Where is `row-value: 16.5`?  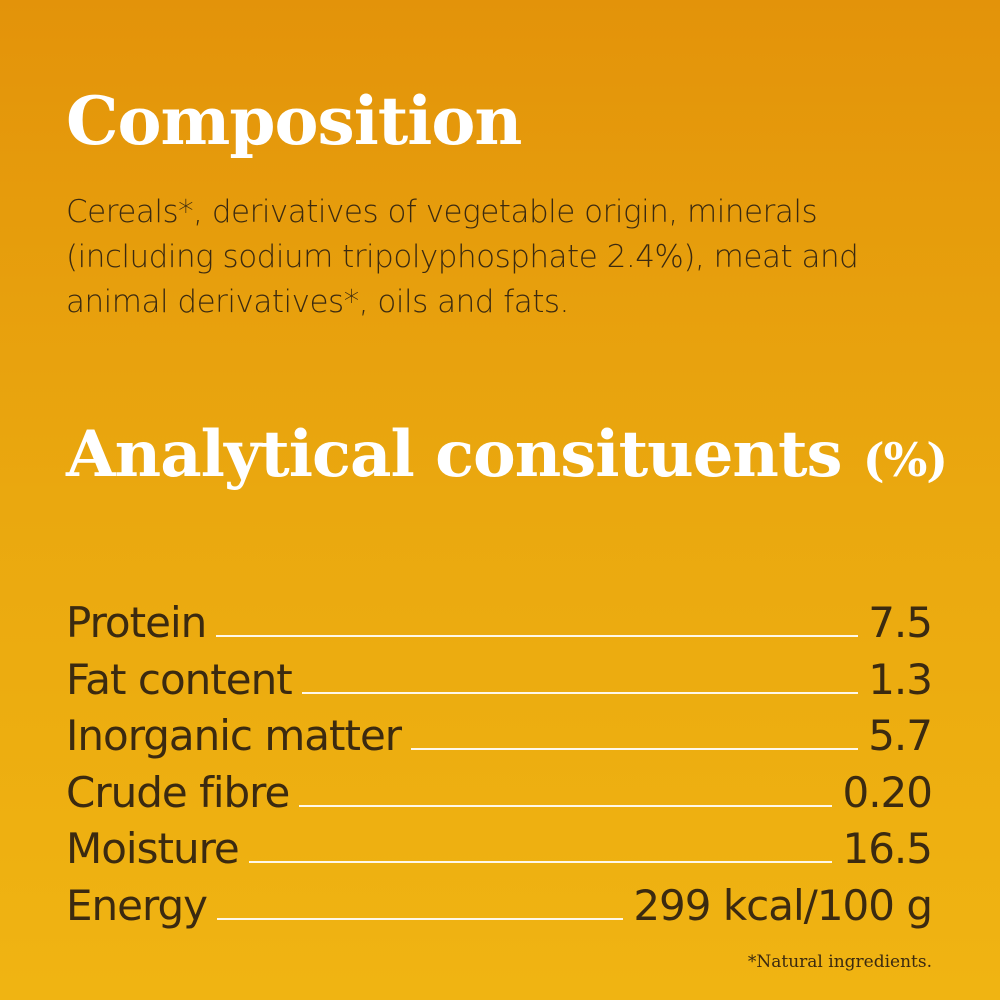
row-value: 16.5 is located at coordinates (887, 848).